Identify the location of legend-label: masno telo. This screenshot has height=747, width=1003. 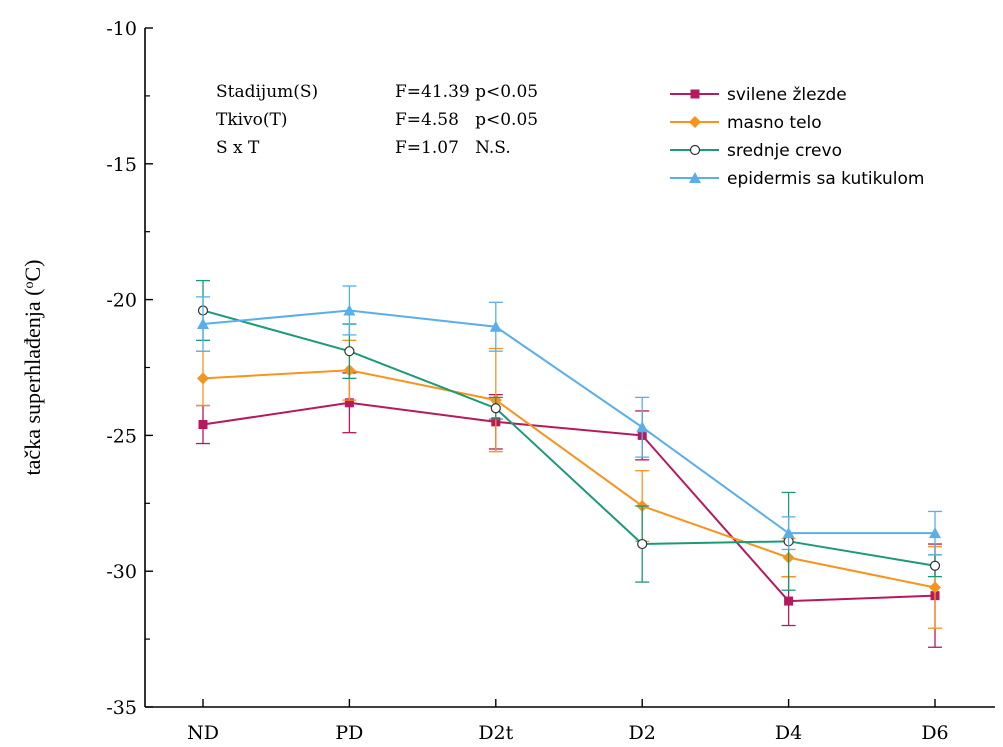
(774, 123).